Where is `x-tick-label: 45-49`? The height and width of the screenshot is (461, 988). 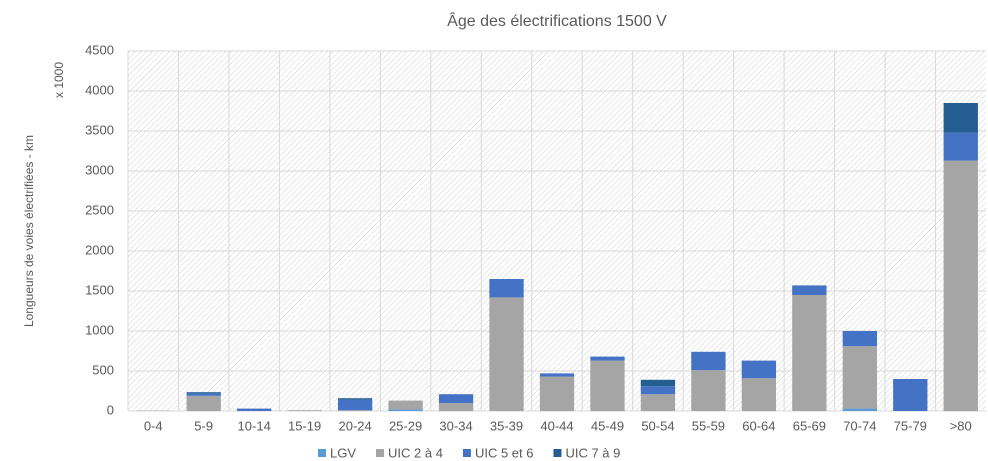
x-tick-label: 45-49 is located at coordinates (607, 425).